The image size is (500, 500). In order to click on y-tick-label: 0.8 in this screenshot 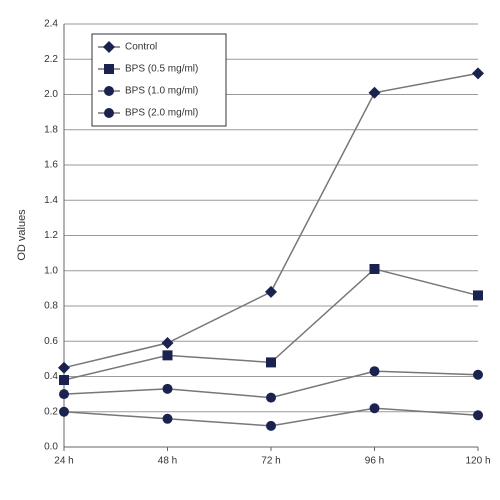, I will do `click(51, 306)`.